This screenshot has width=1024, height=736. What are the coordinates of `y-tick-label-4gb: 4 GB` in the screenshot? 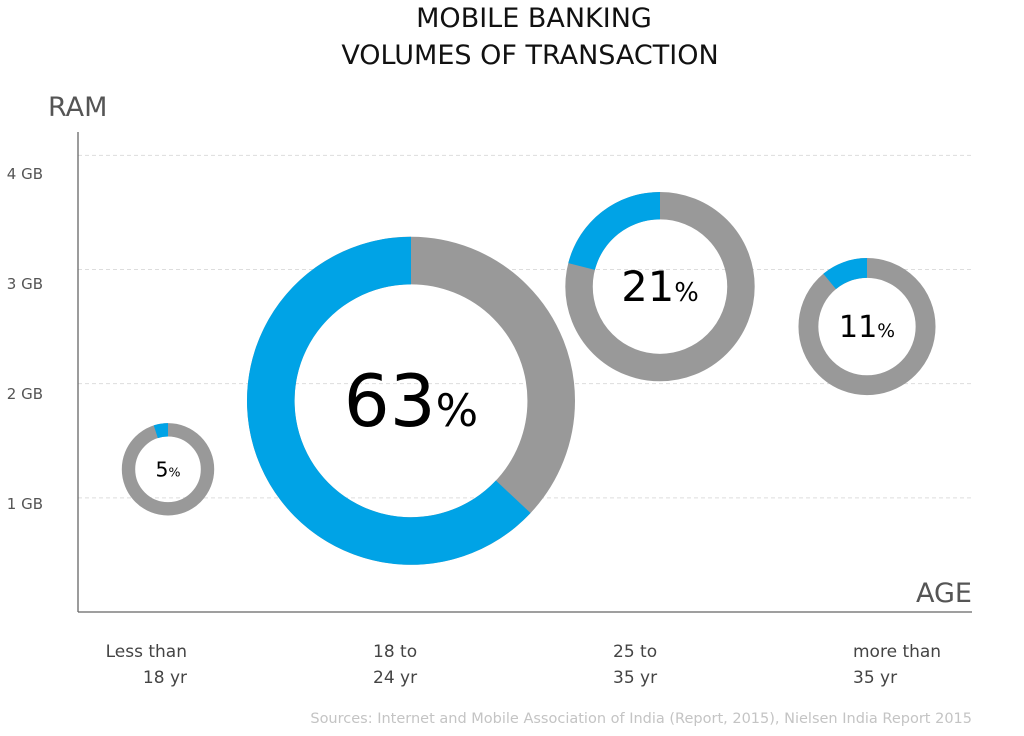 It's located at (25, 174).